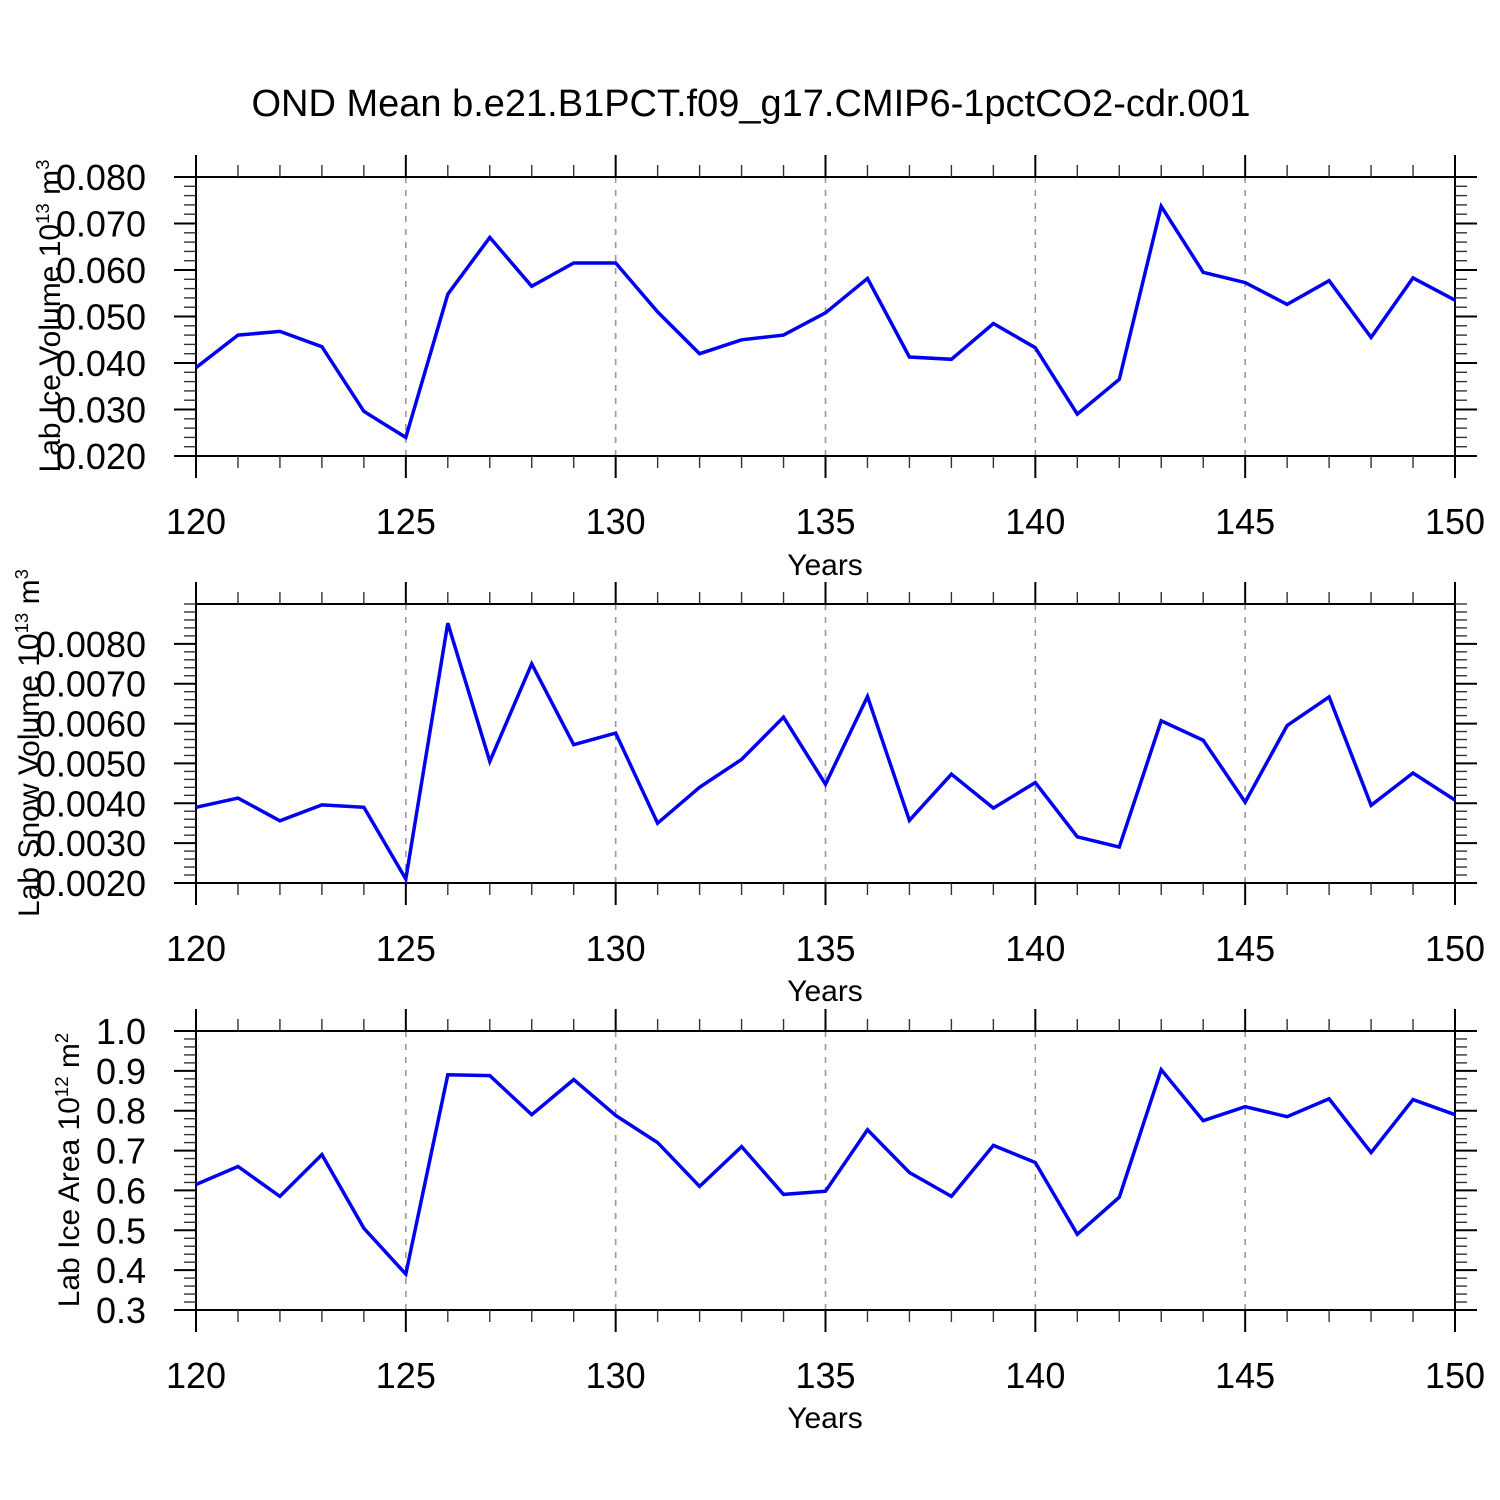 The image size is (1500, 1500). Describe the element at coordinates (825, 1172) in the screenshot. I see `data-line-lab-ice-area` at that location.